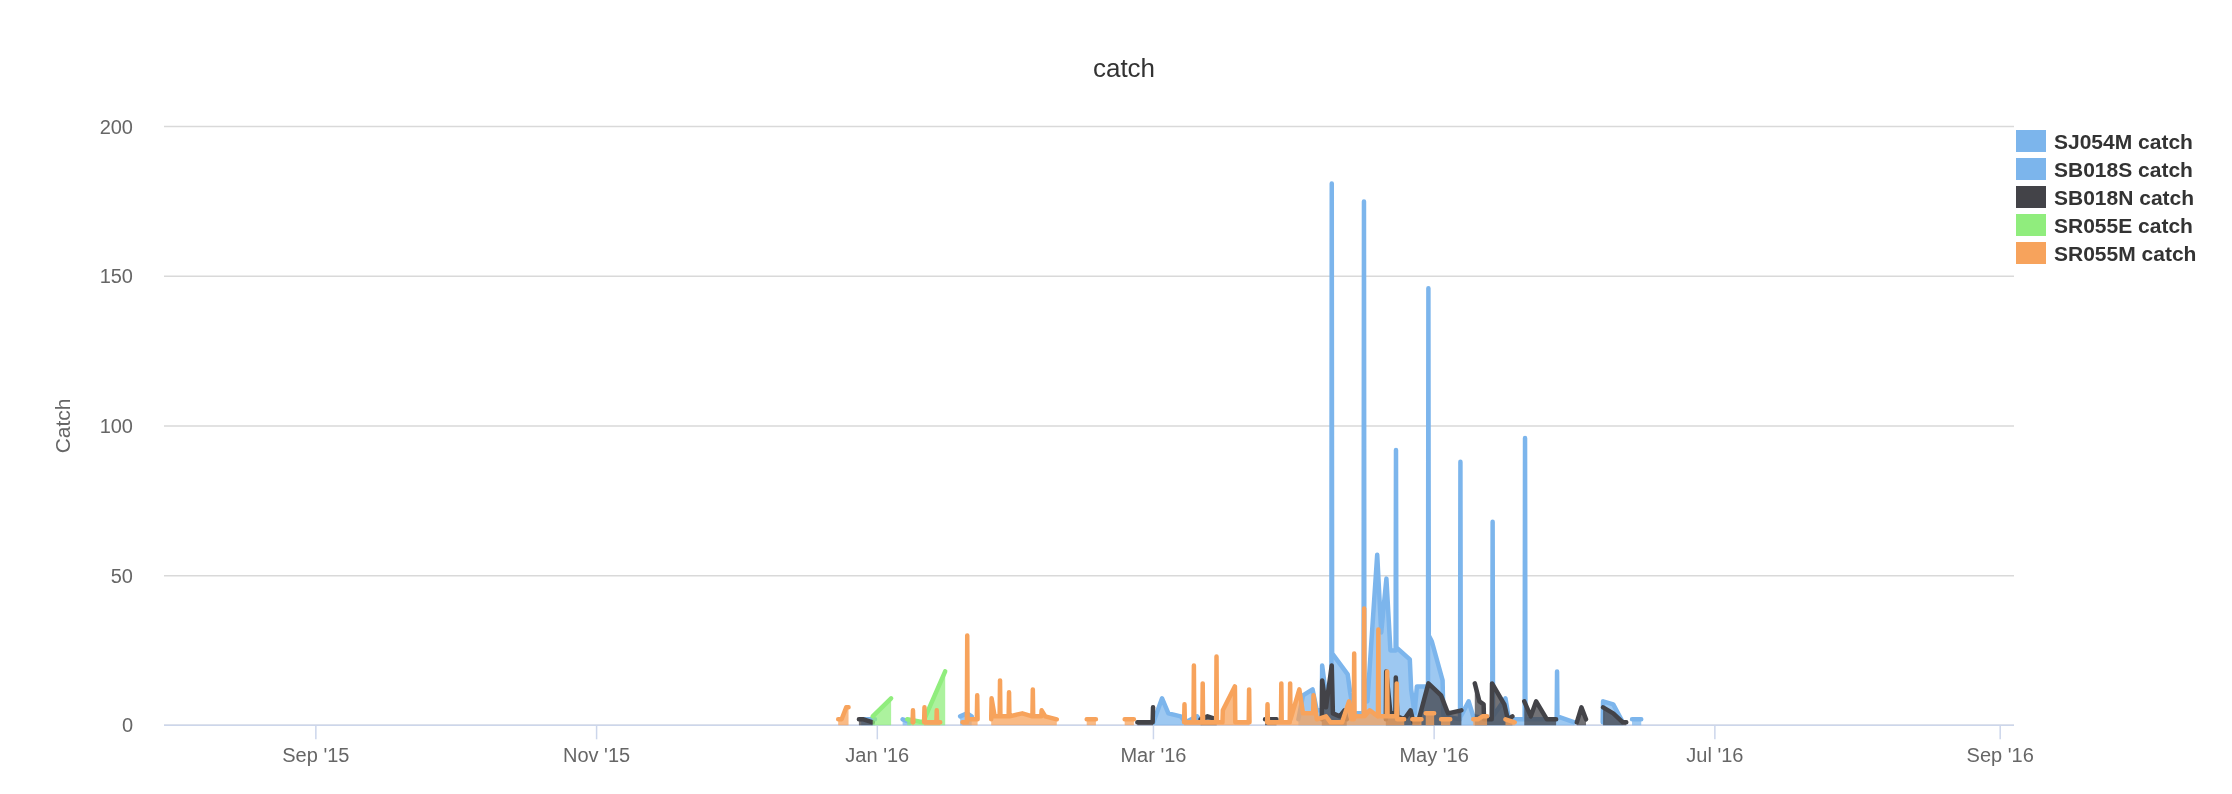  Describe the element at coordinates (116, 425) in the screenshot. I see `y-tick-label: 100` at that location.